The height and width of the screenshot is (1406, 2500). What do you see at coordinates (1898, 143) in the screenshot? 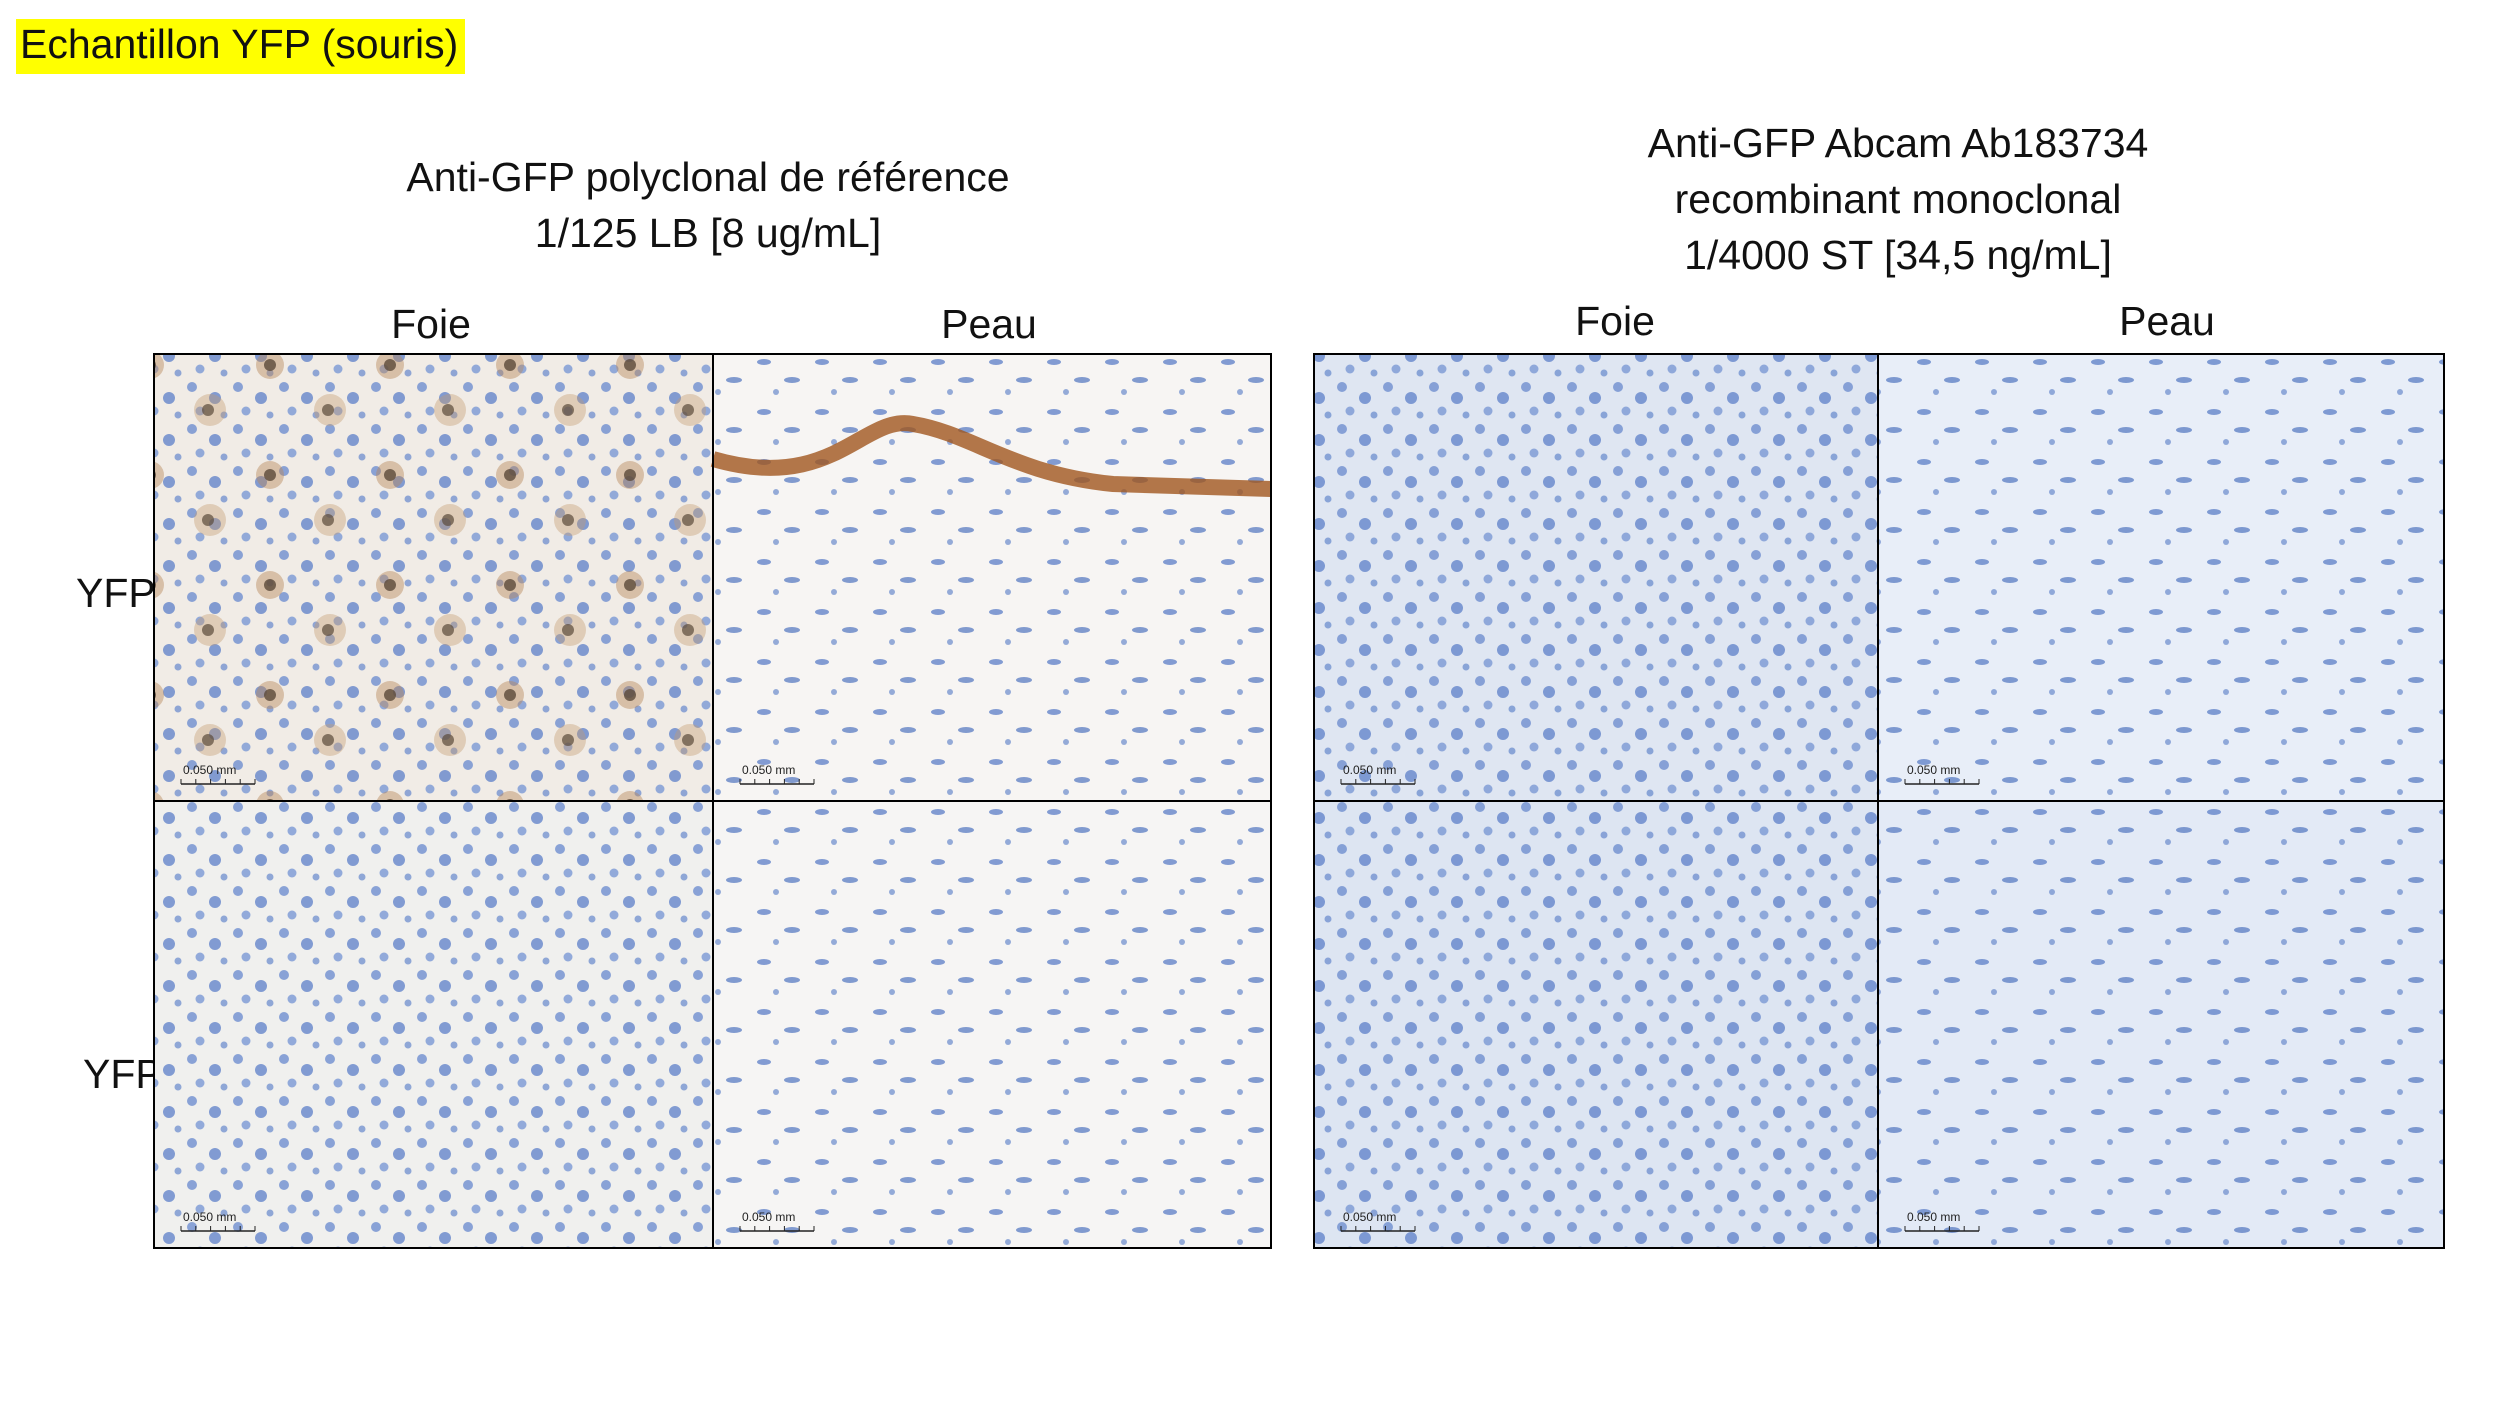
I see `panel-title: Anti-GFP Abcam Ab183734` at bounding box center [1898, 143].